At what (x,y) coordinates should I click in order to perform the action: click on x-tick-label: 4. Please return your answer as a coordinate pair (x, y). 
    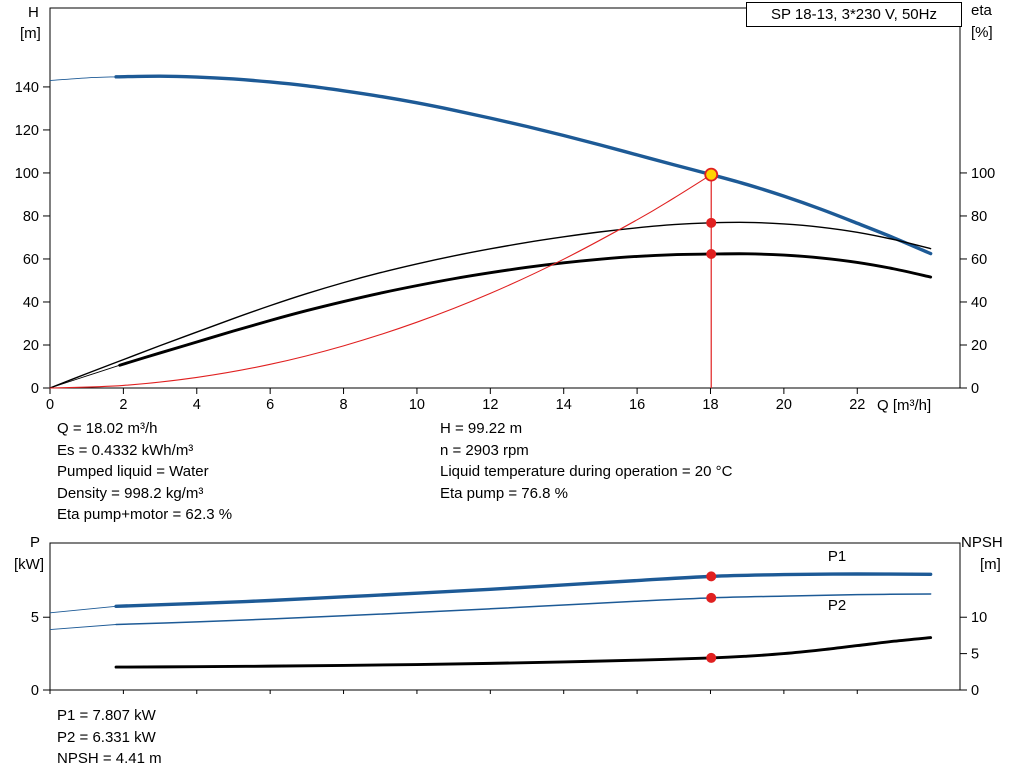
    Looking at the image, I should click on (197, 405).